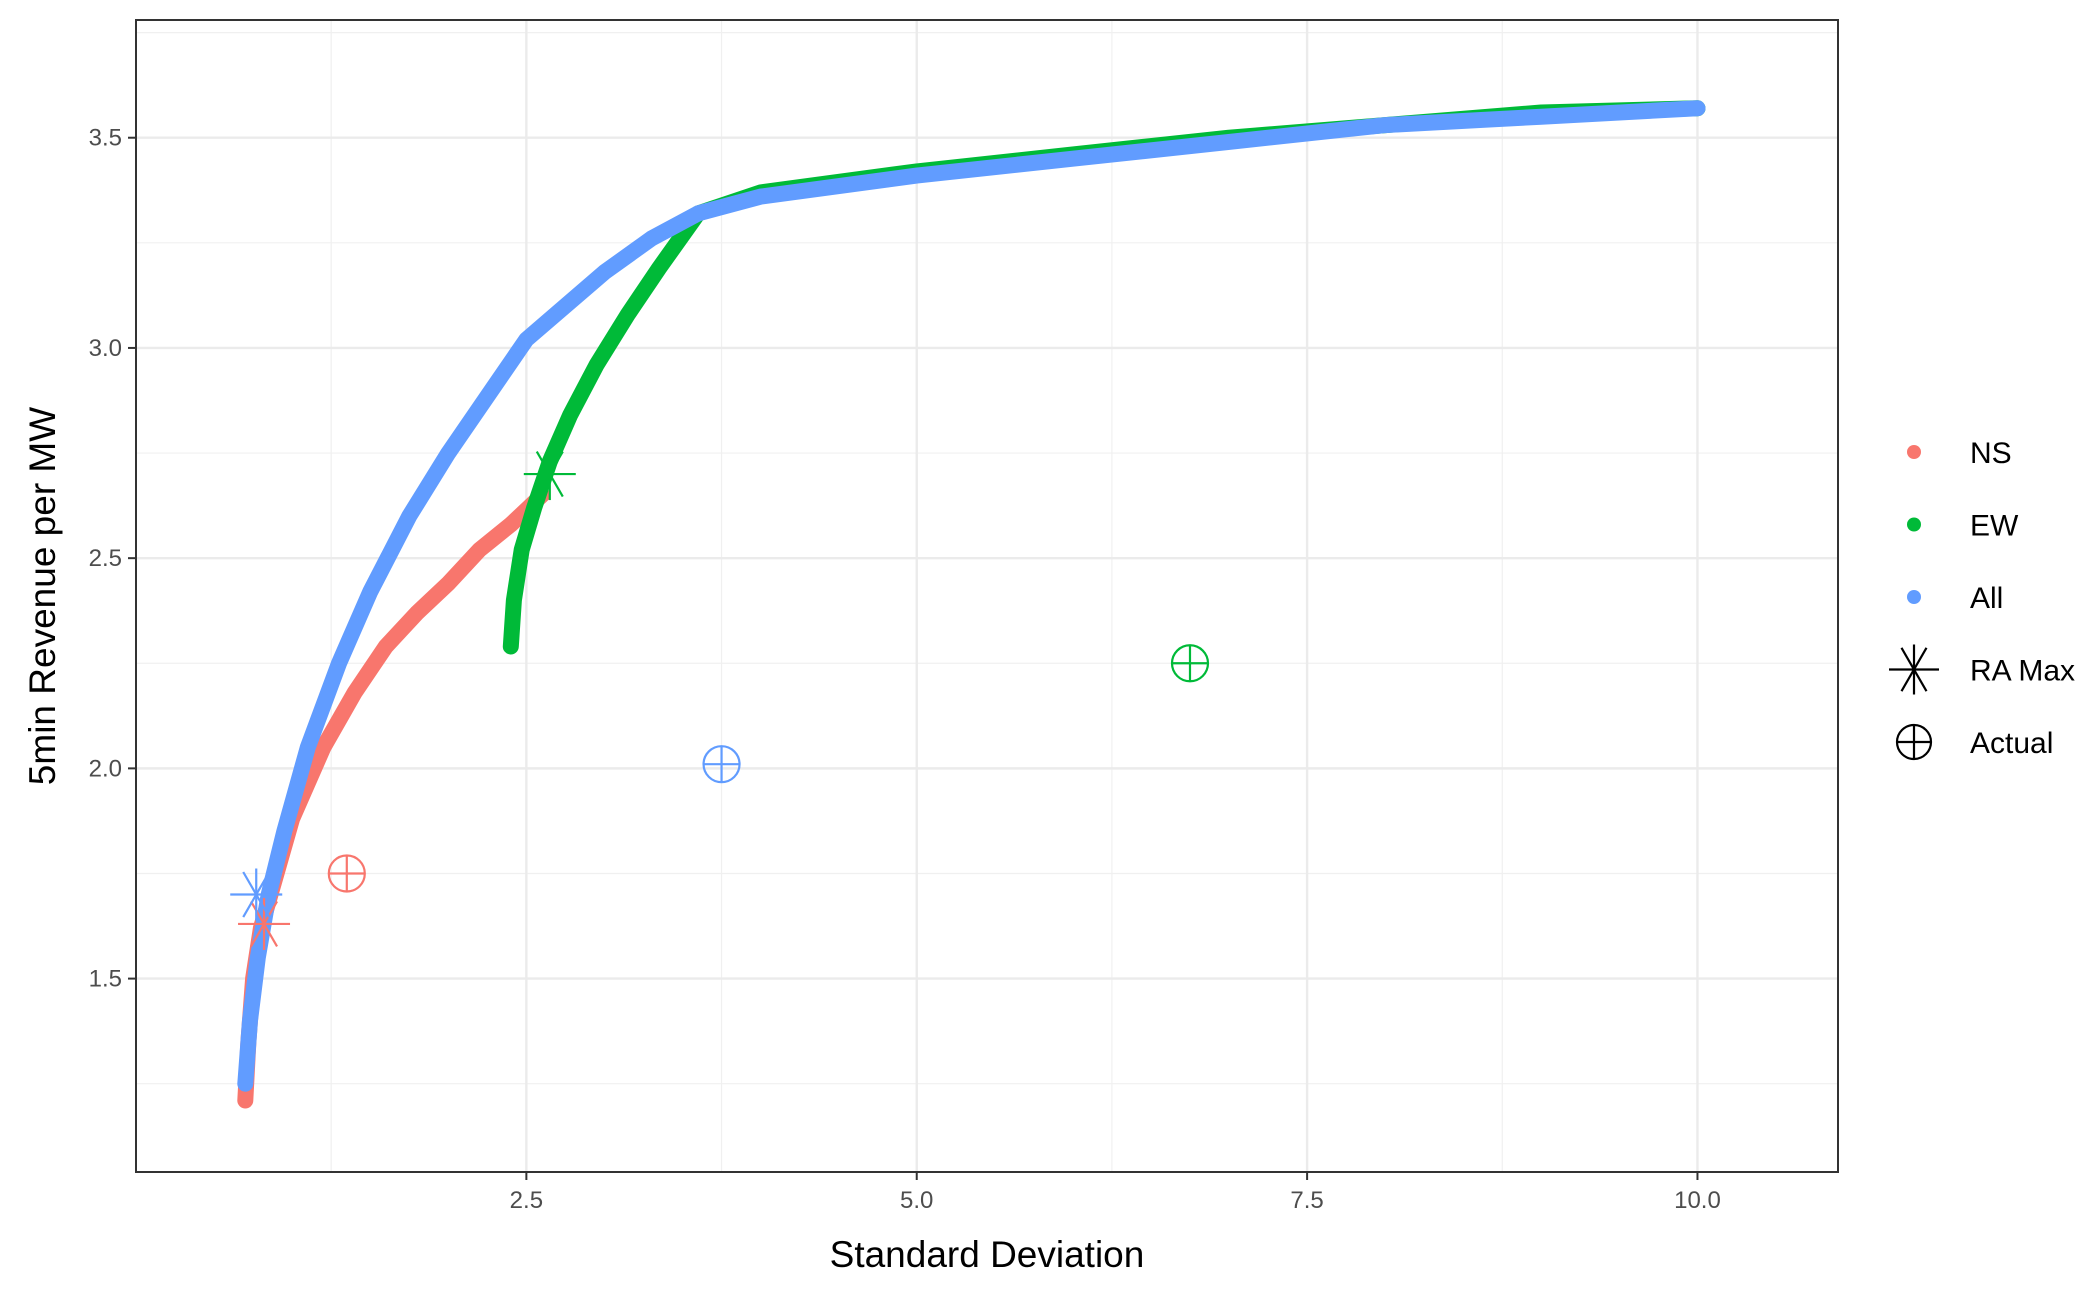 Image resolution: width=2100 pixels, height=1290 pixels. Describe the element at coordinates (549, 474) in the screenshot. I see `ra-max-marker-ew` at that location.